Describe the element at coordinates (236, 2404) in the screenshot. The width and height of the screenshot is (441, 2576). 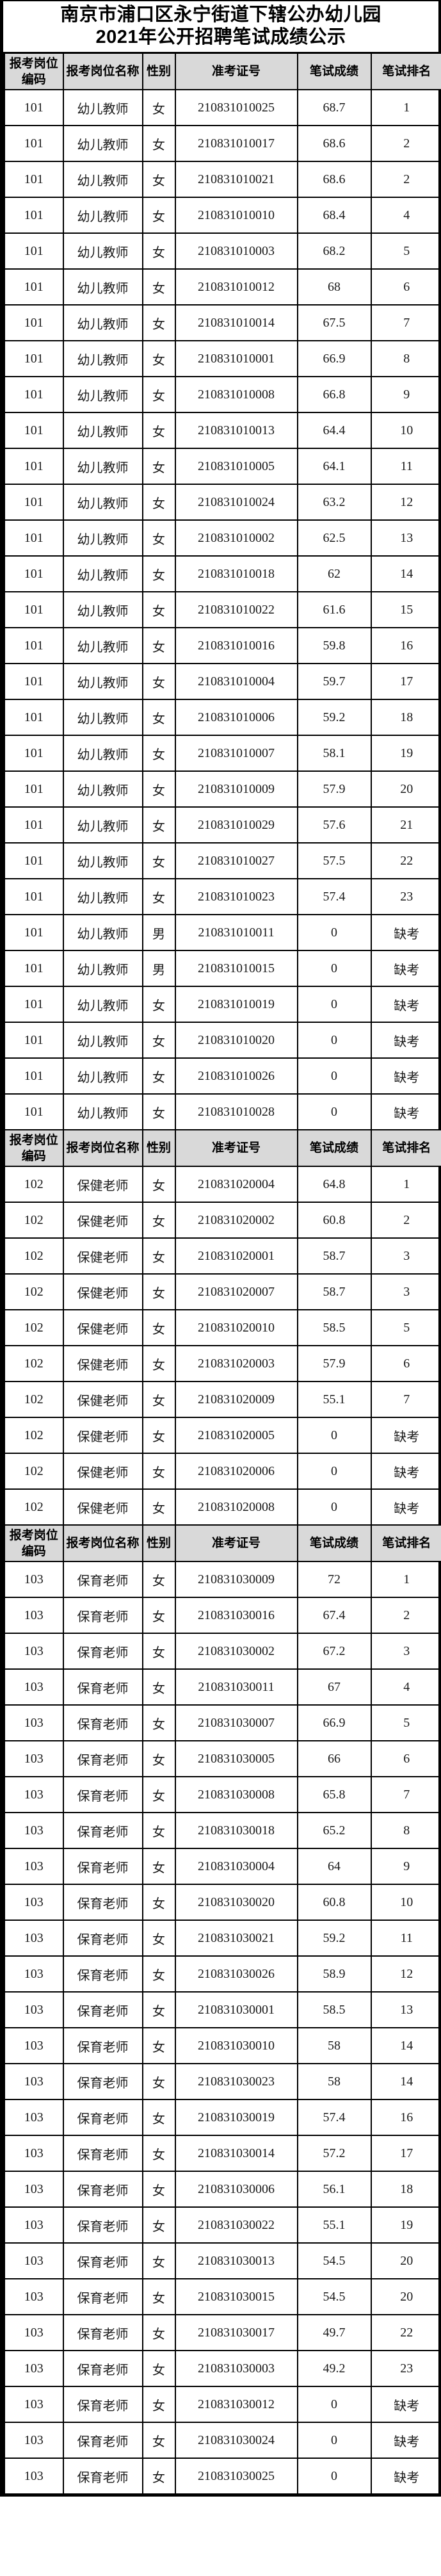
I see `cell-ticket: 210831030012` at that location.